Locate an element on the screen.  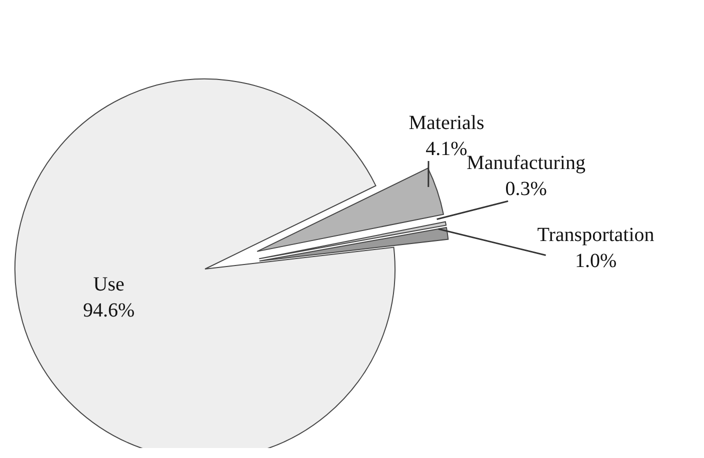
slice-label: Manufacturing is located at coordinates (526, 163).